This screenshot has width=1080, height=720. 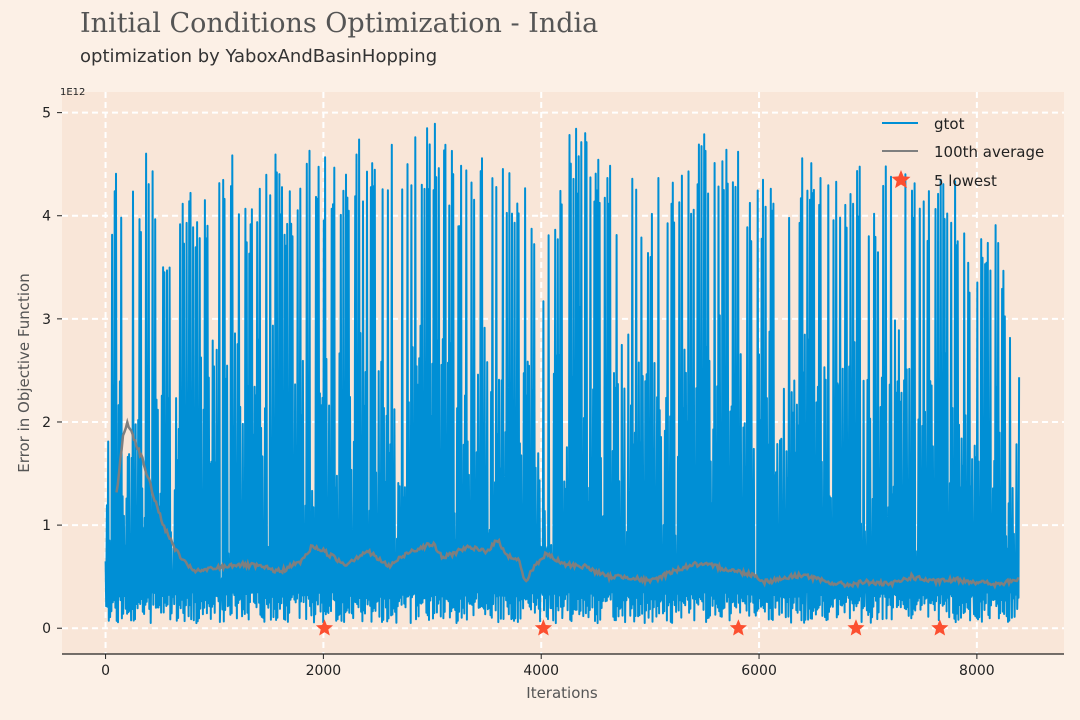 I want to click on x-tick-label: 2000, so click(x=324, y=671).